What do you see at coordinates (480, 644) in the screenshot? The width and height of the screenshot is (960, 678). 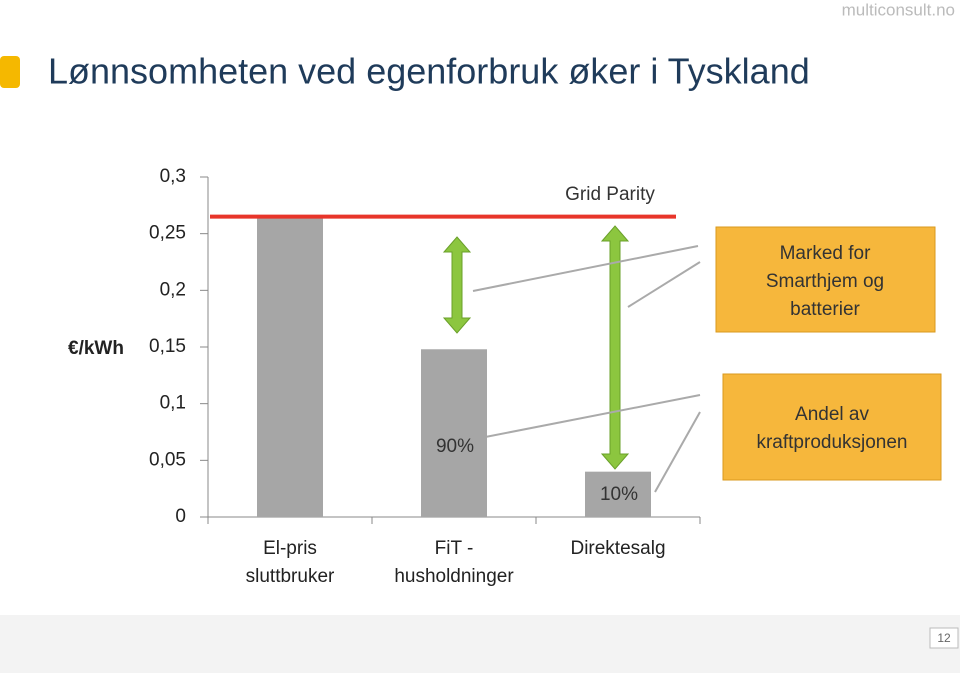 I see `footer` at bounding box center [480, 644].